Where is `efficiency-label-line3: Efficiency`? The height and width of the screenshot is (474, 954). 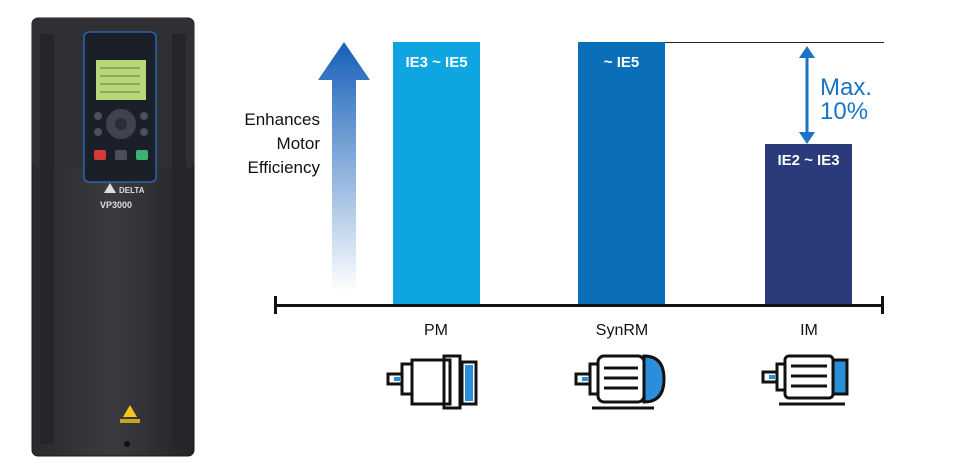
efficiency-label-line3: Efficiency is located at coordinates (283, 167).